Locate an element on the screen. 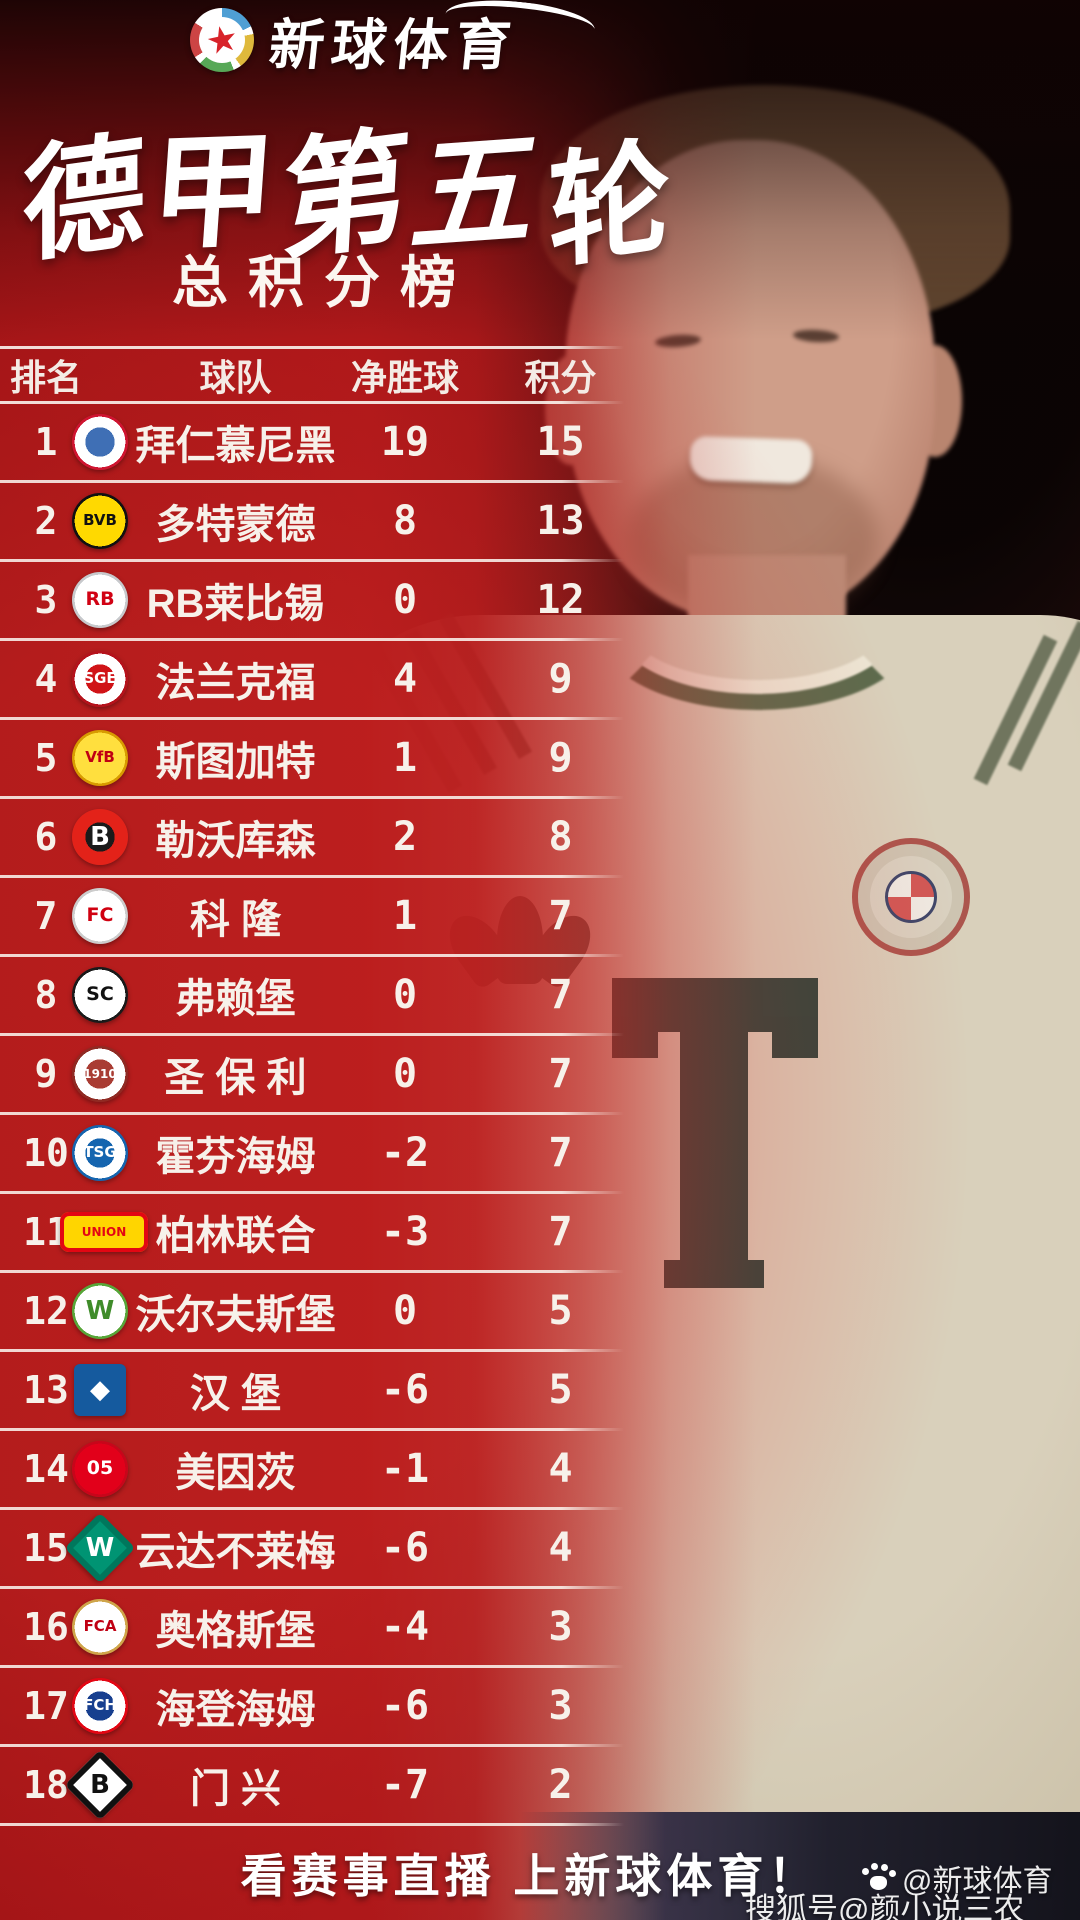 The image size is (1080, 1920). team-name: 海登海姆 is located at coordinates (235, 1709).